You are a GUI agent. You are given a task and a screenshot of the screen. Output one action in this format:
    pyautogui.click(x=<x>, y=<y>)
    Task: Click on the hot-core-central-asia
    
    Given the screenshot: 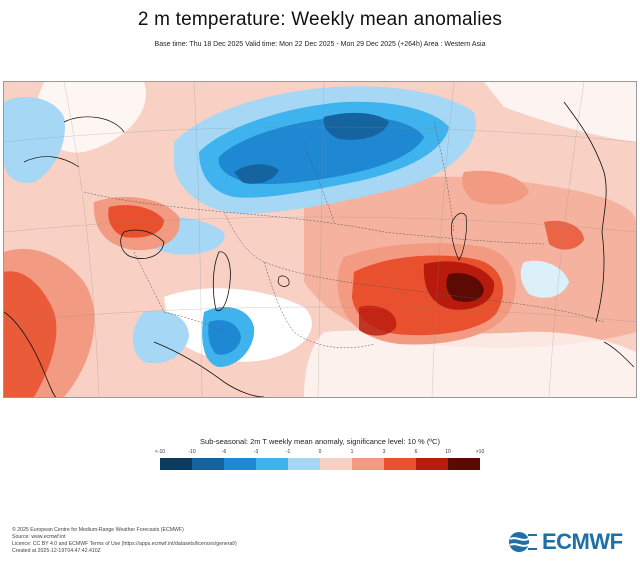 What is the action you would take?
    pyautogui.click(x=465, y=287)
    